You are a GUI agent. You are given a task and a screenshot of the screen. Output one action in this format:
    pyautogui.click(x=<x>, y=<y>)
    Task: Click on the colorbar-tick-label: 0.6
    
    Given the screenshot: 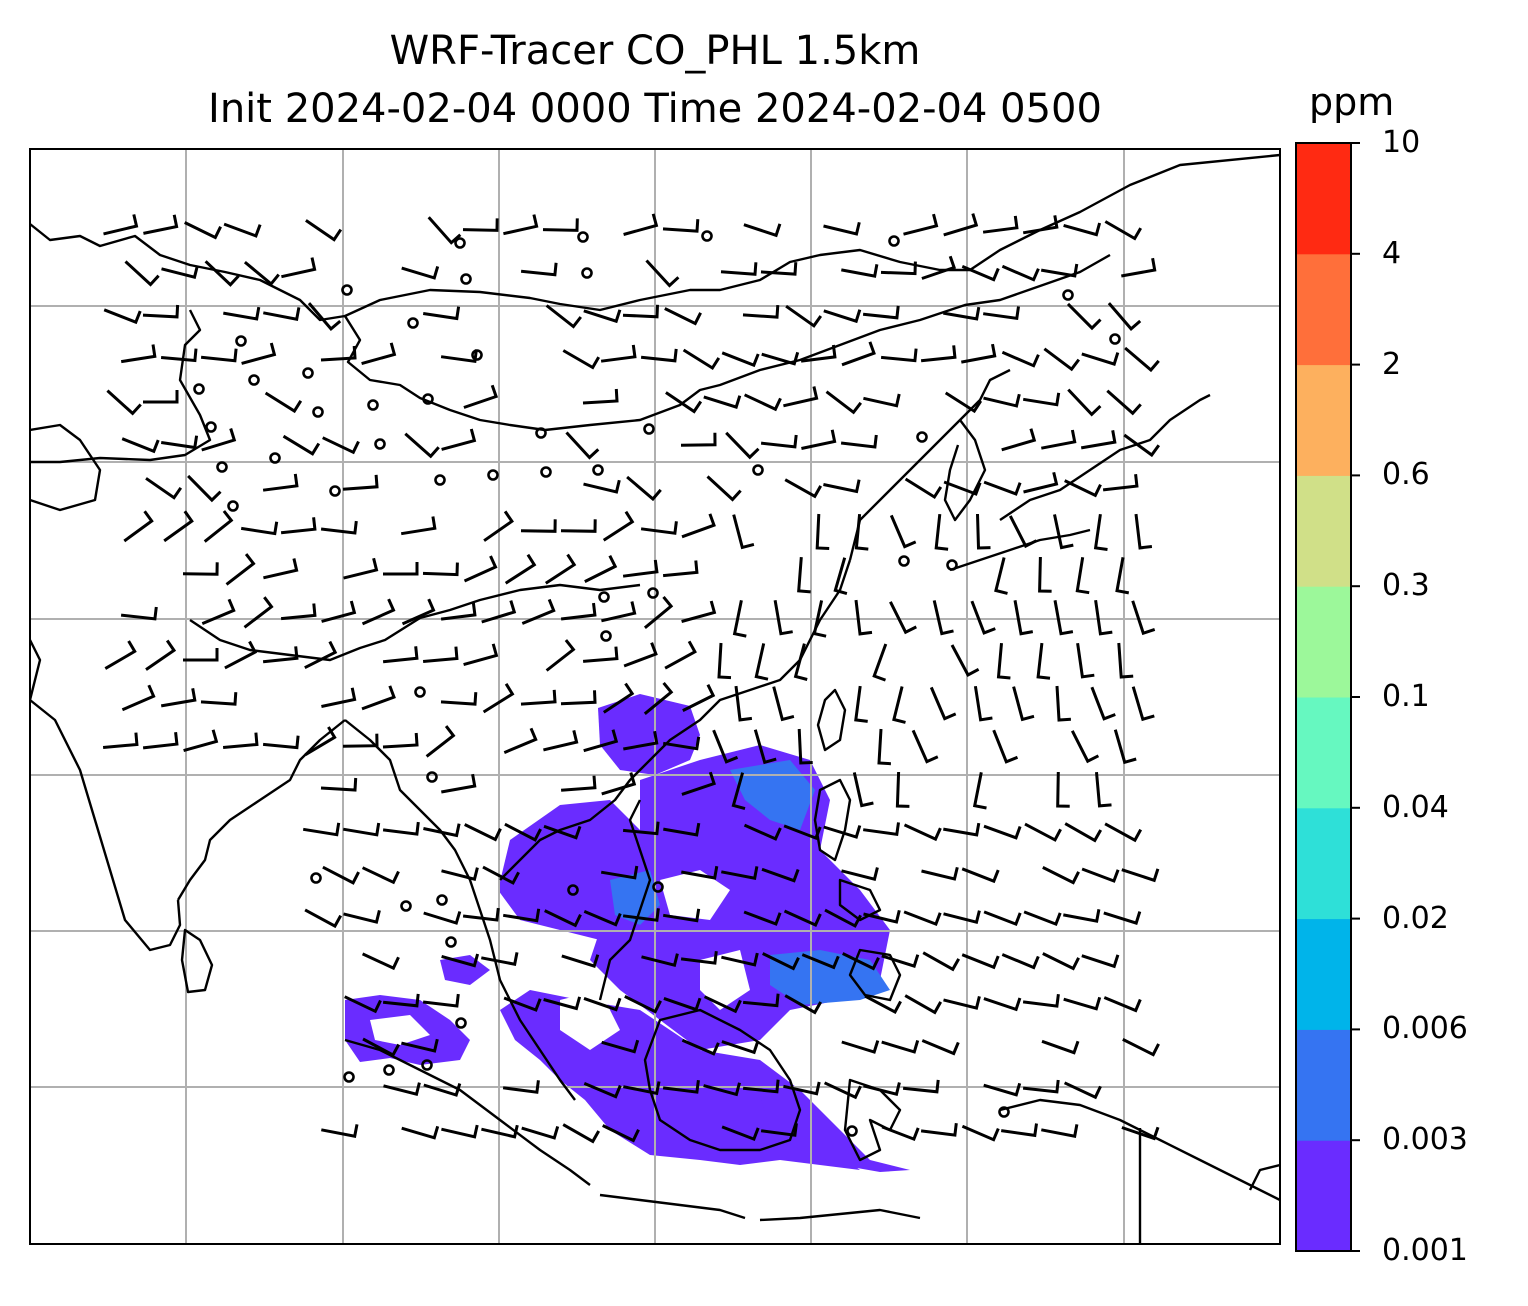 What is the action you would take?
    pyautogui.click(x=1406, y=475)
    